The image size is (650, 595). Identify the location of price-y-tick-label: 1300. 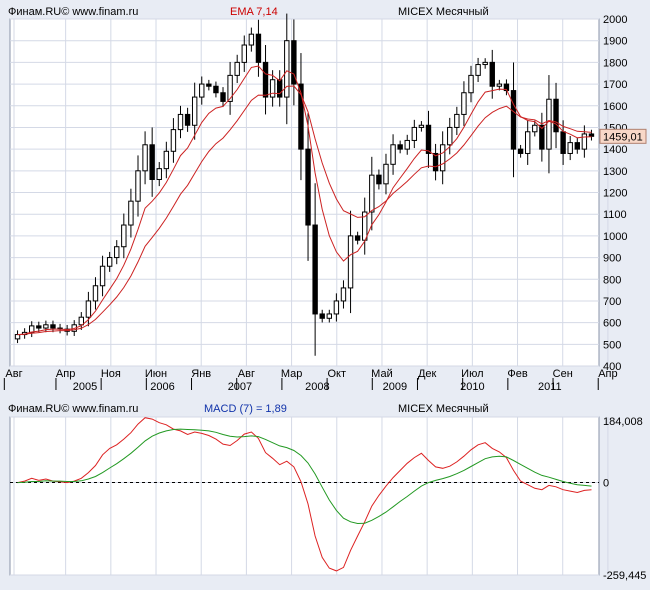
(615, 172).